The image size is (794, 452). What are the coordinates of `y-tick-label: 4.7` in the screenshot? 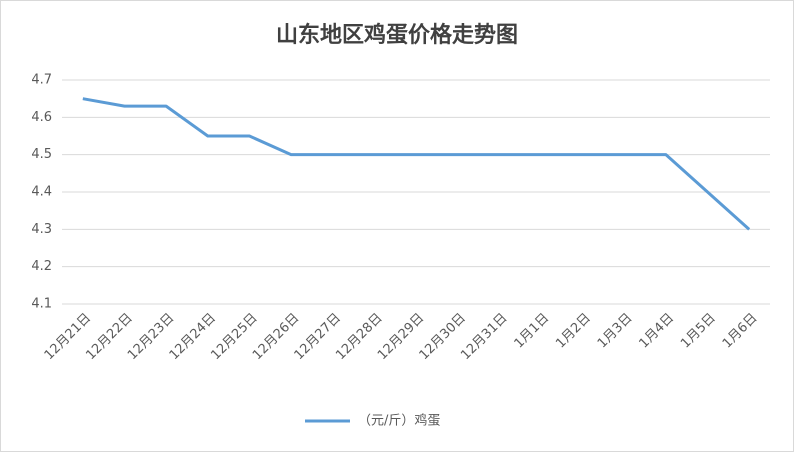 It's located at (41, 80).